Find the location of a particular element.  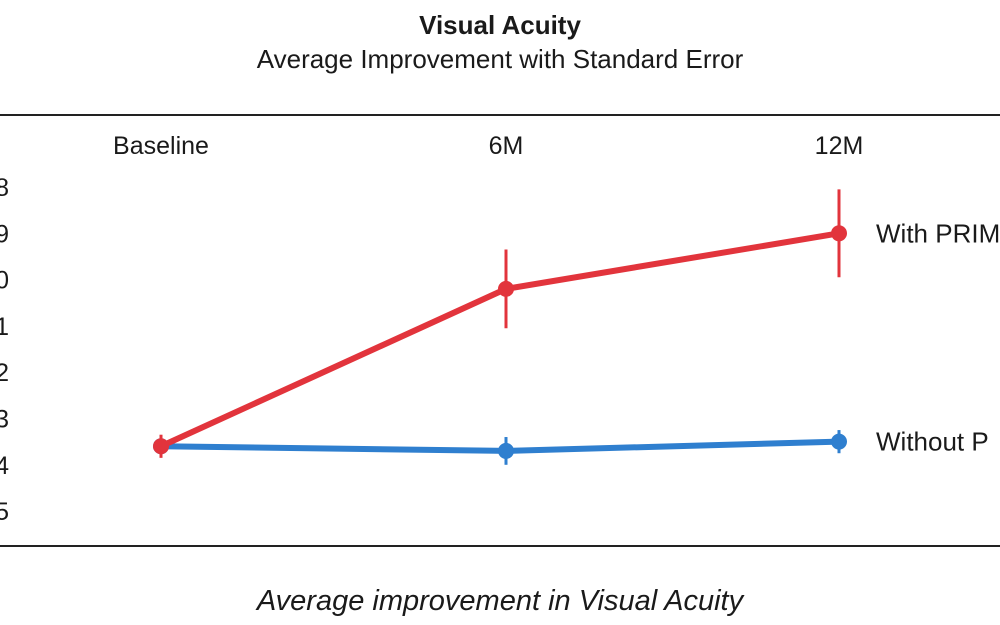

series-label-with-prim: With PRIM is located at coordinates (938, 233).